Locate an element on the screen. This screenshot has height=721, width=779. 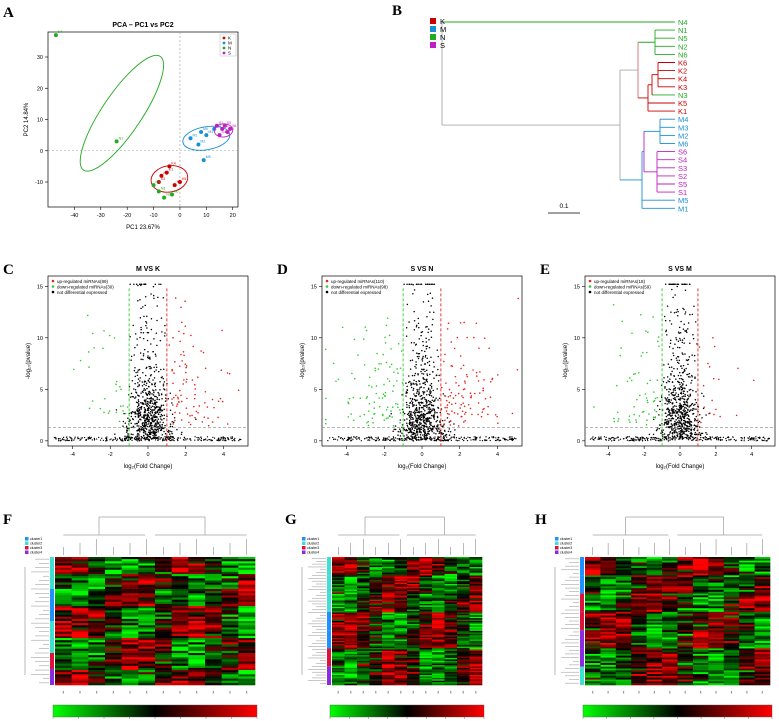
leaf-label: K2 is located at coordinates (682, 71).